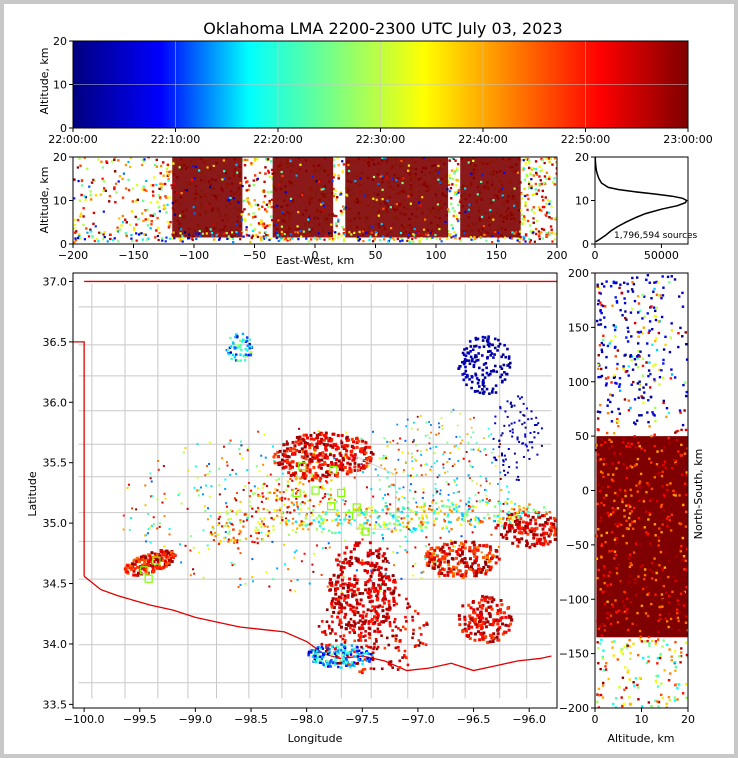  I want to click on time-height-xtick: 22:10:00, so click(175, 139).